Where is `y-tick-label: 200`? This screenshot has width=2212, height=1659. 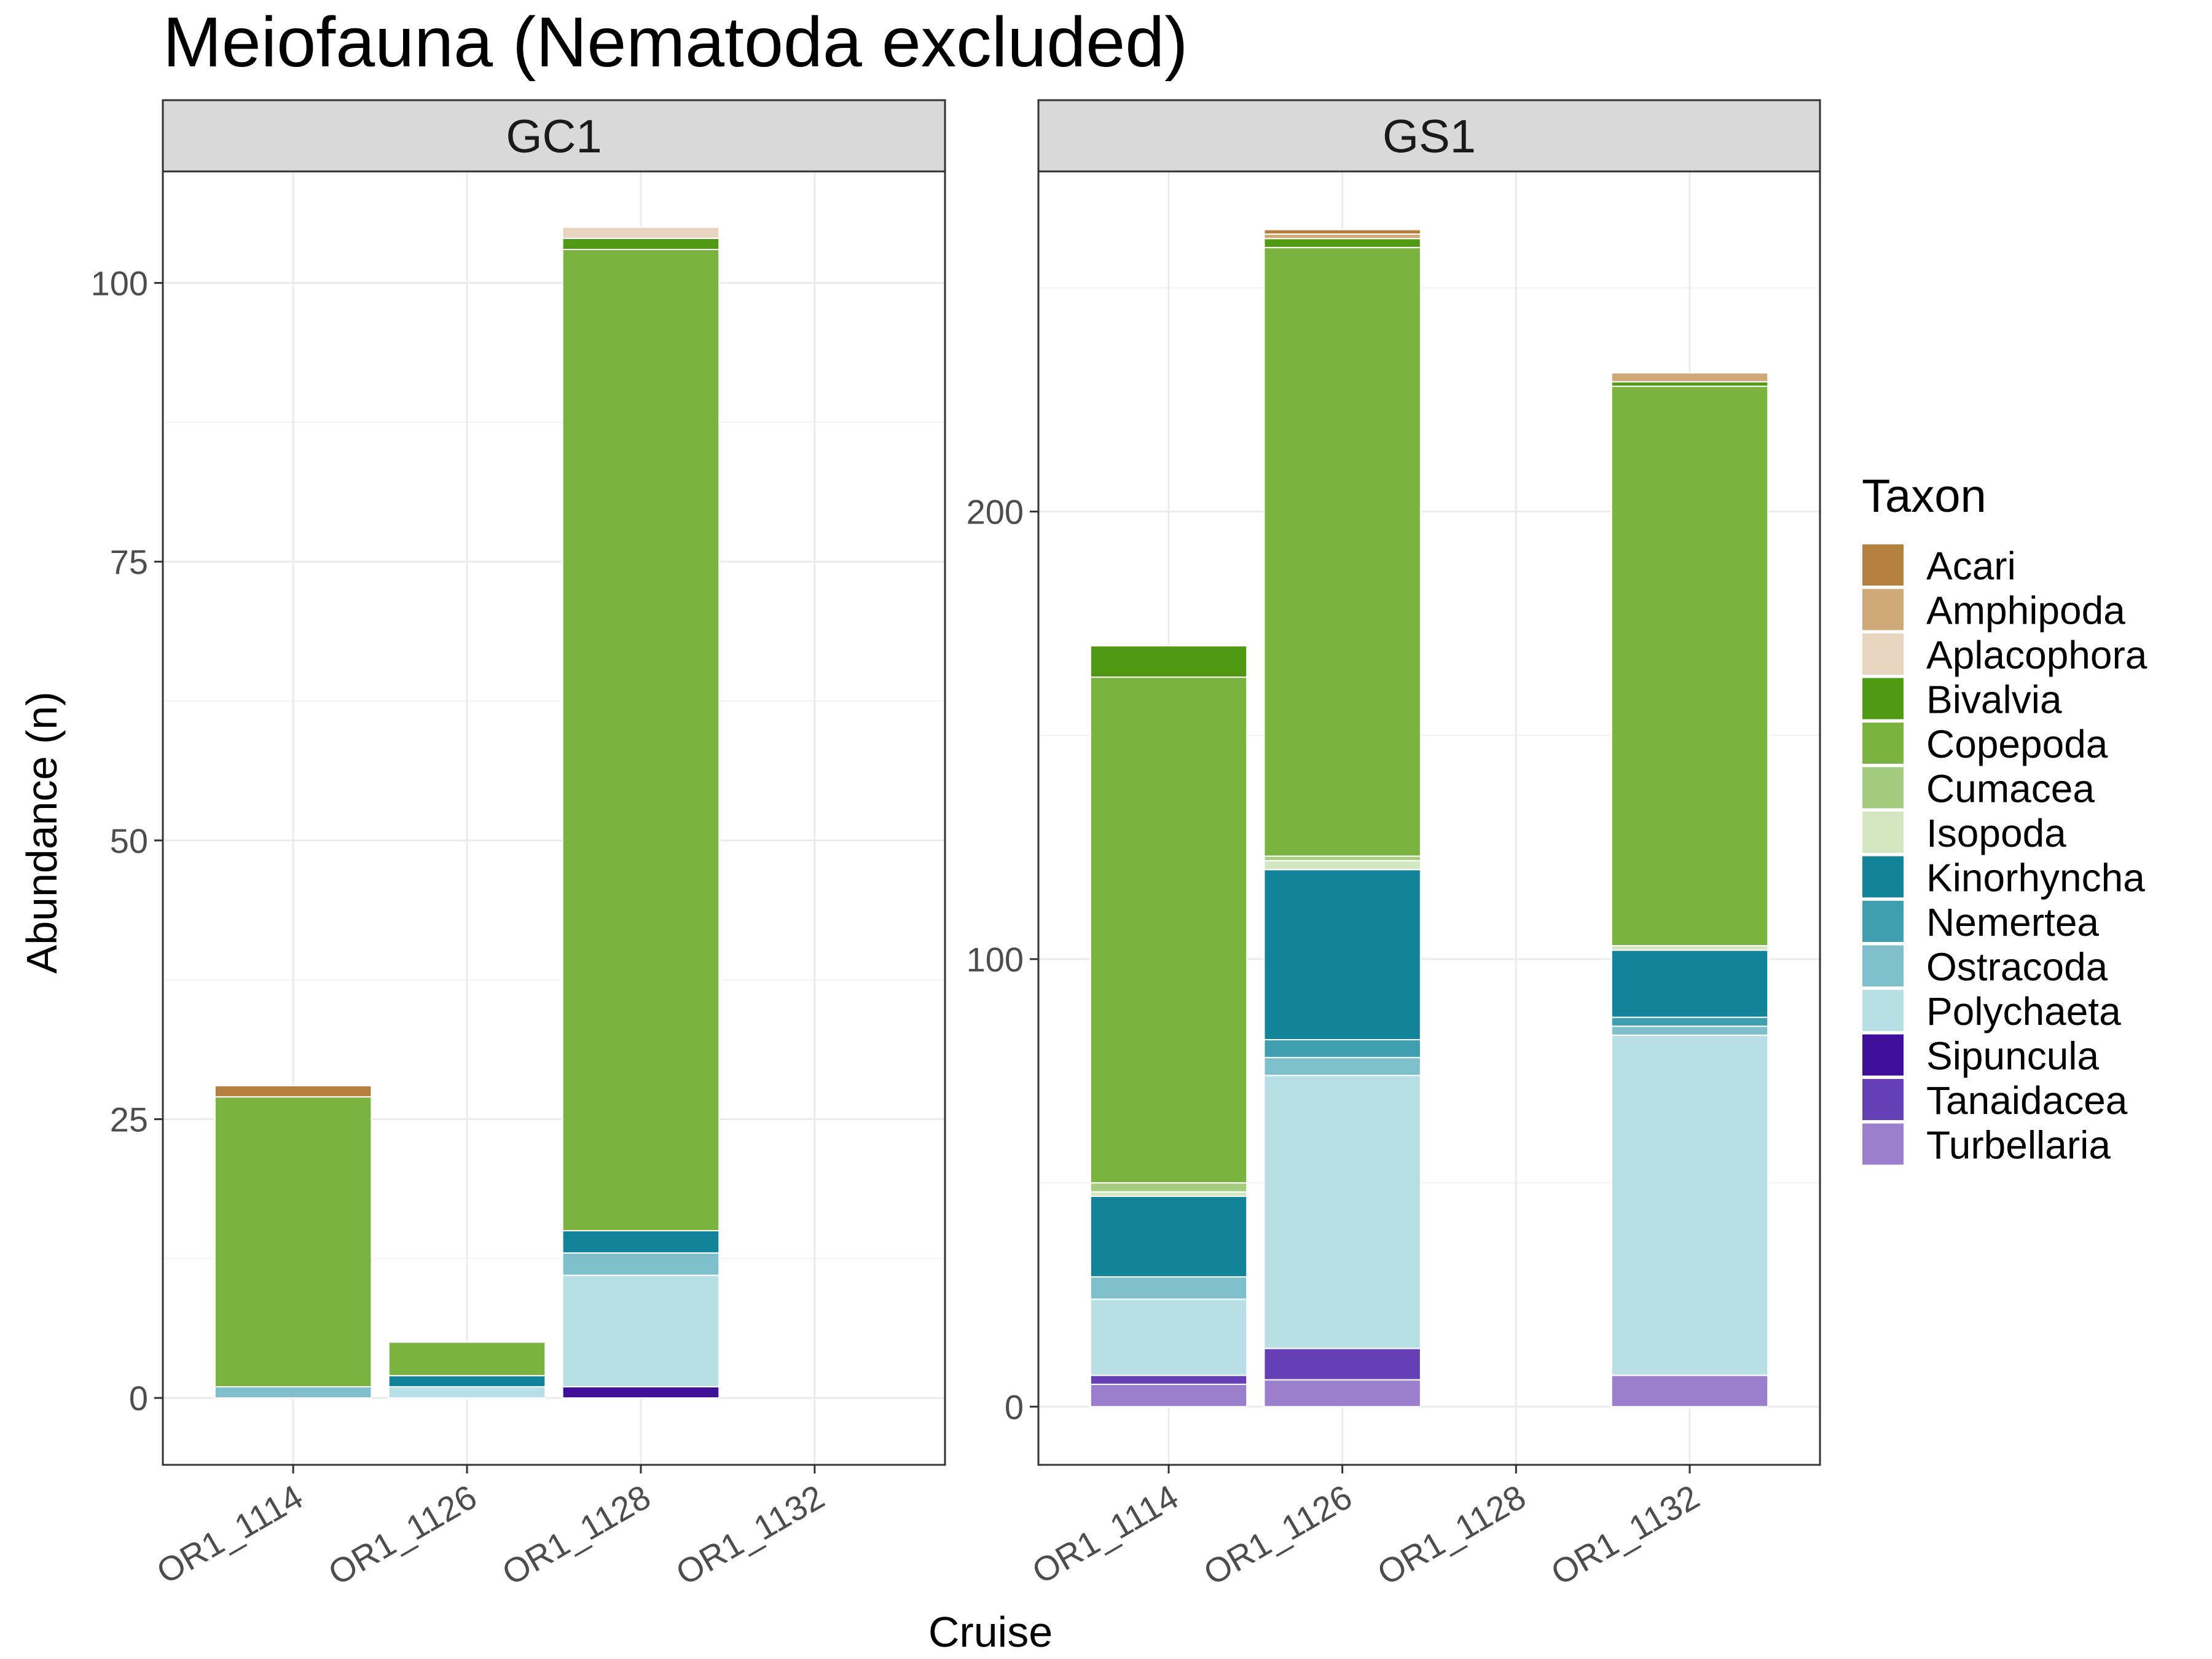 y-tick-label: 200 is located at coordinates (995, 512).